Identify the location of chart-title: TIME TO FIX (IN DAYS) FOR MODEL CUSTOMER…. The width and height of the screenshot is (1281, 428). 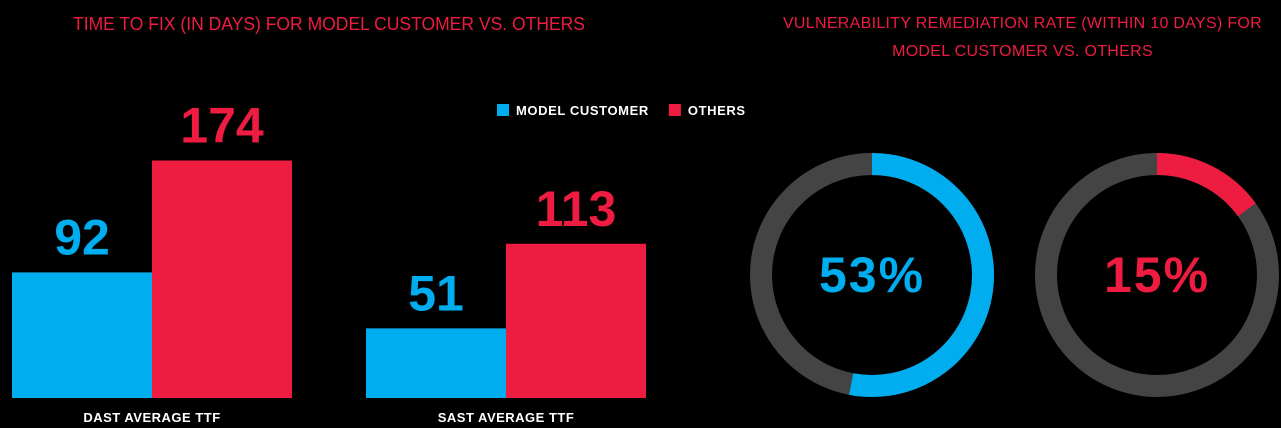
(329, 24).